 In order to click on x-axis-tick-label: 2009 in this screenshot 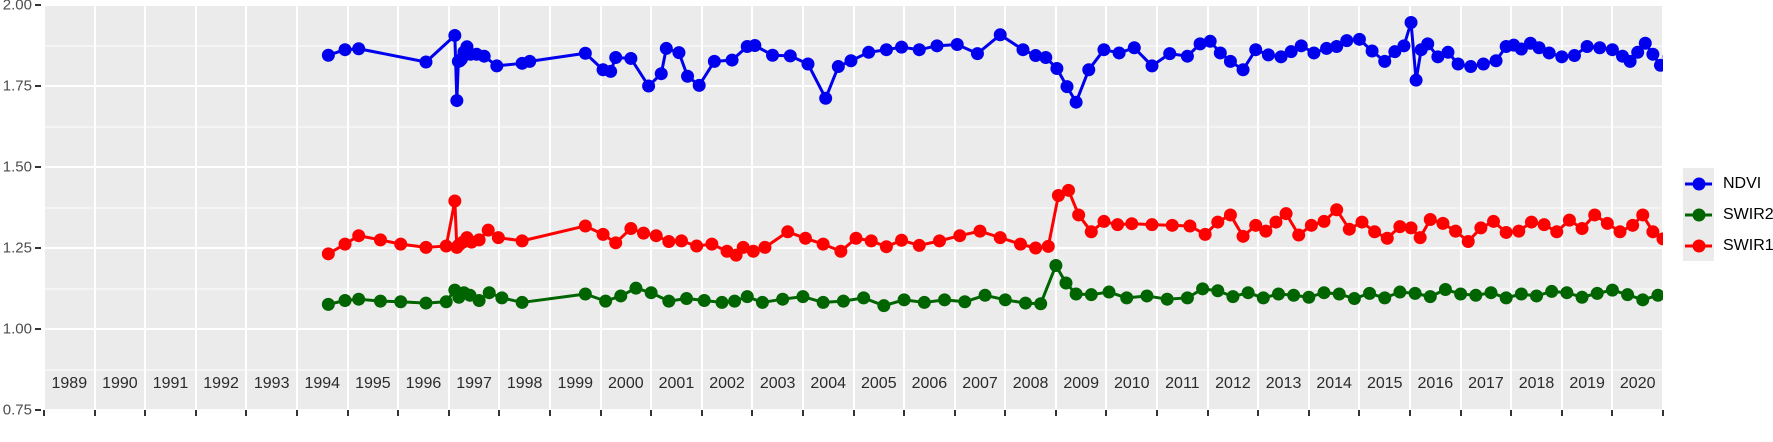, I will do `click(1081, 383)`.